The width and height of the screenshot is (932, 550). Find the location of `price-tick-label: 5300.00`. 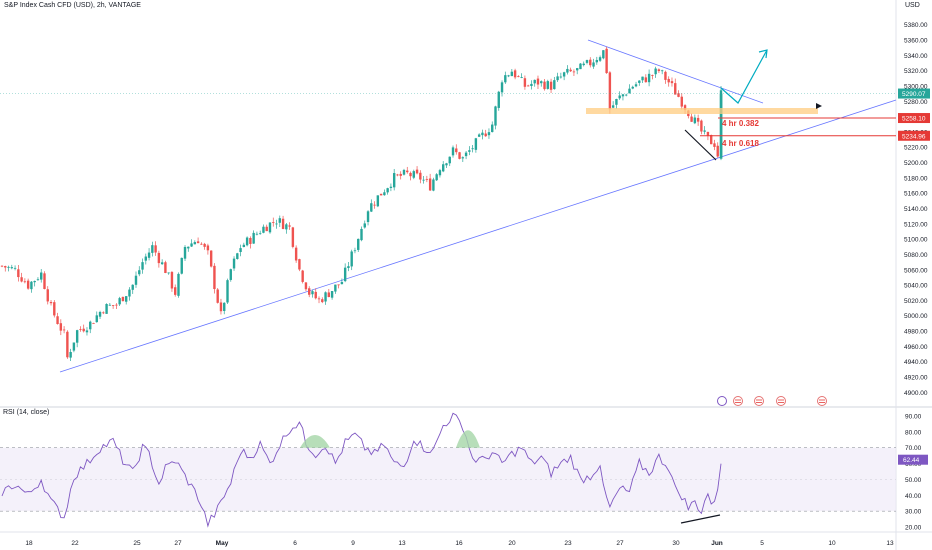

price-tick-label: 5300.00 is located at coordinates (916, 86).